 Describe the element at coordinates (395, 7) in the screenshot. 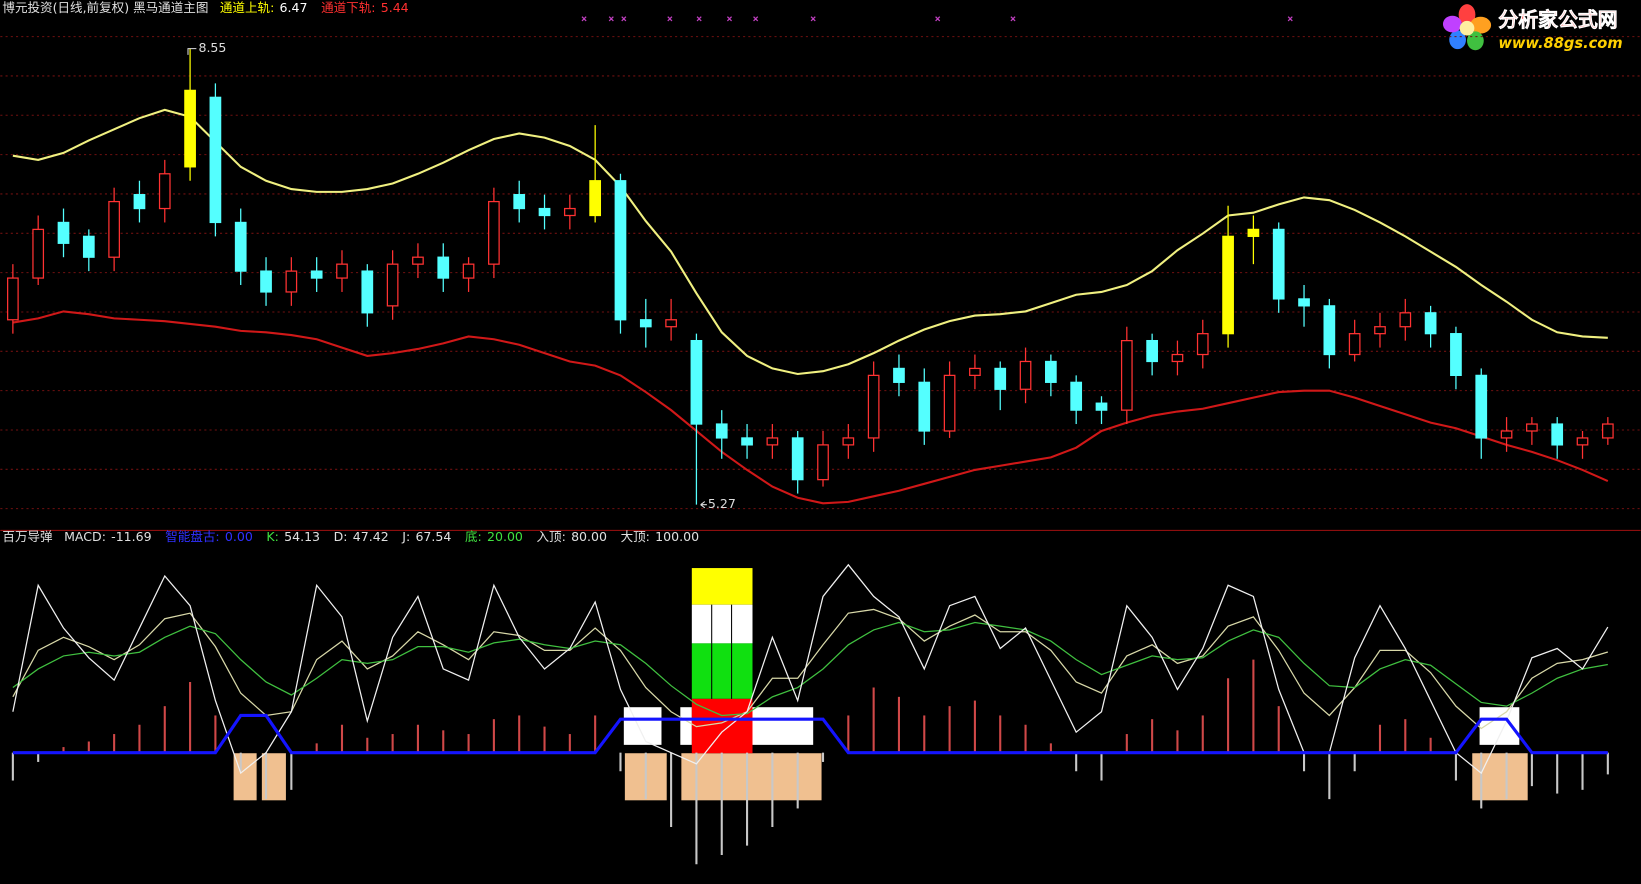

I see `legend-text: 5.44` at that location.